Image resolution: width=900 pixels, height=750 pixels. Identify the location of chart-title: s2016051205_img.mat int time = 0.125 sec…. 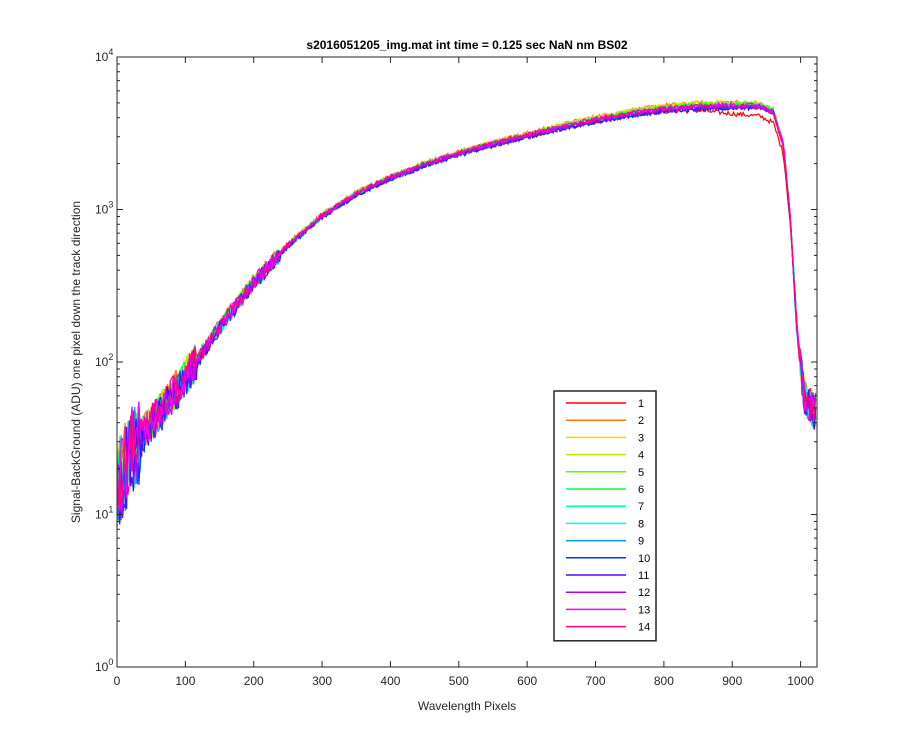
(467, 45).